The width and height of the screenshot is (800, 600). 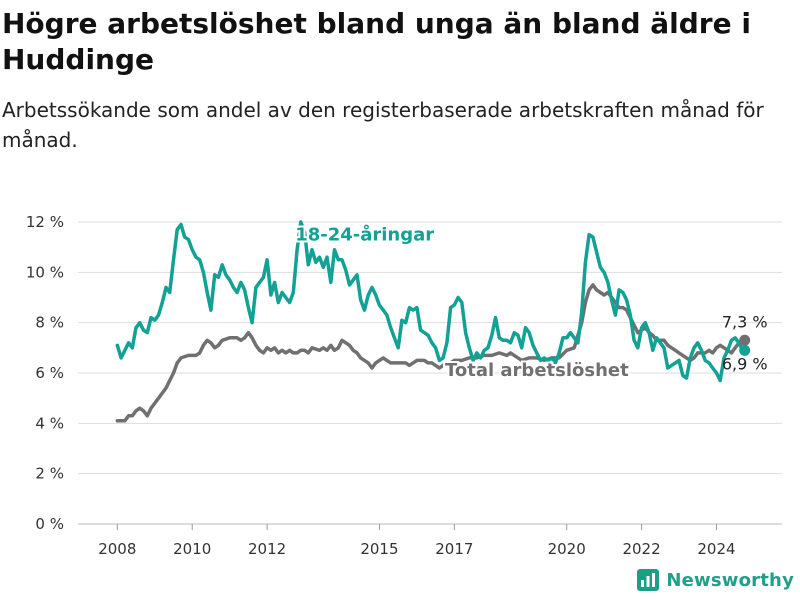 I want to click on newsworthy-logo: Newsworthy, so click(x=715, y=580).